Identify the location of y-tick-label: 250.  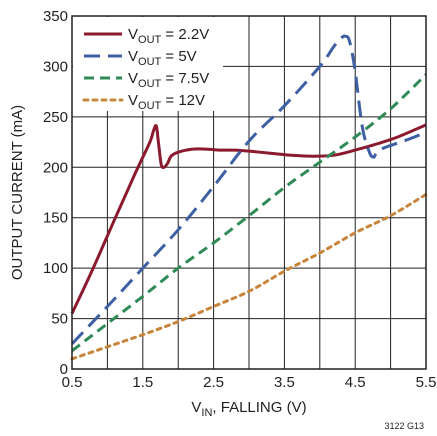
(55, 117).